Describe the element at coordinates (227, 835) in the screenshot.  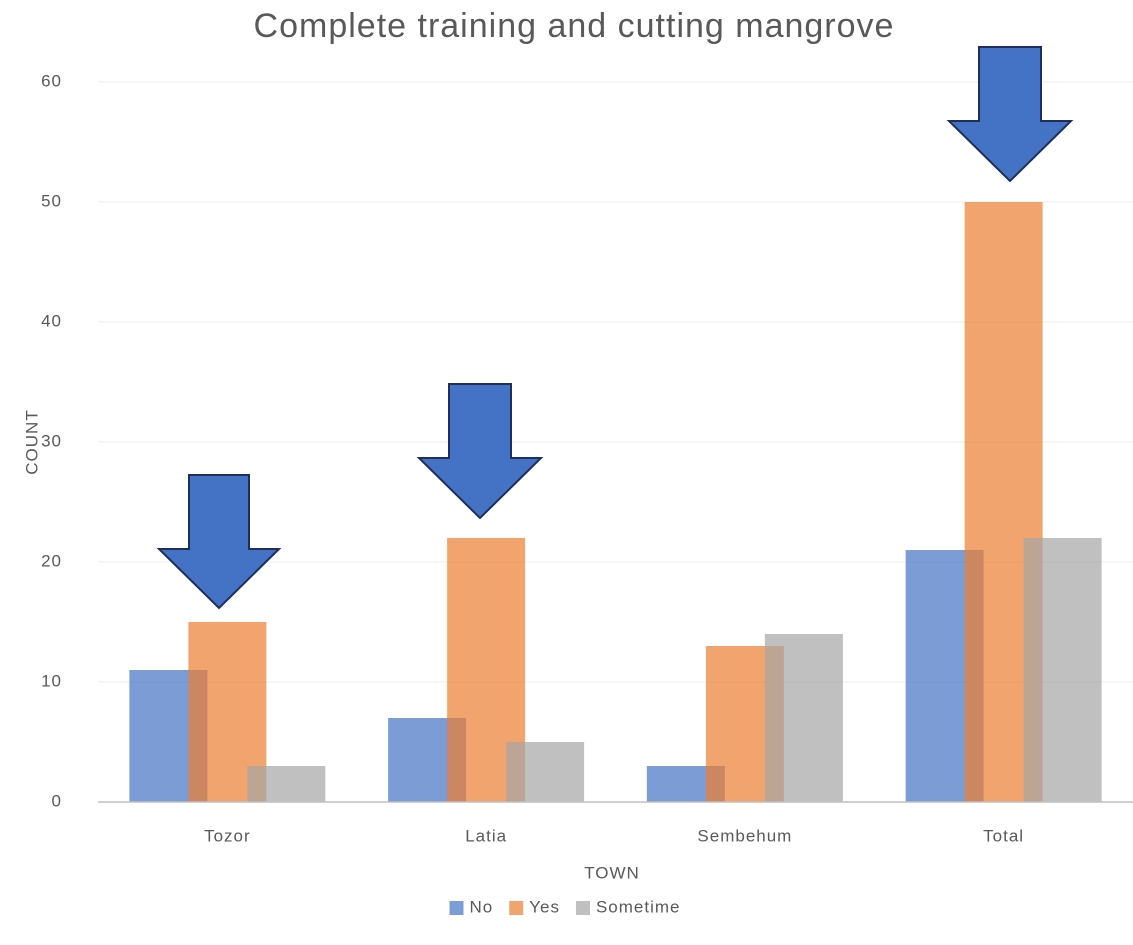
I see `x-tick-label: Tozor` at that location.